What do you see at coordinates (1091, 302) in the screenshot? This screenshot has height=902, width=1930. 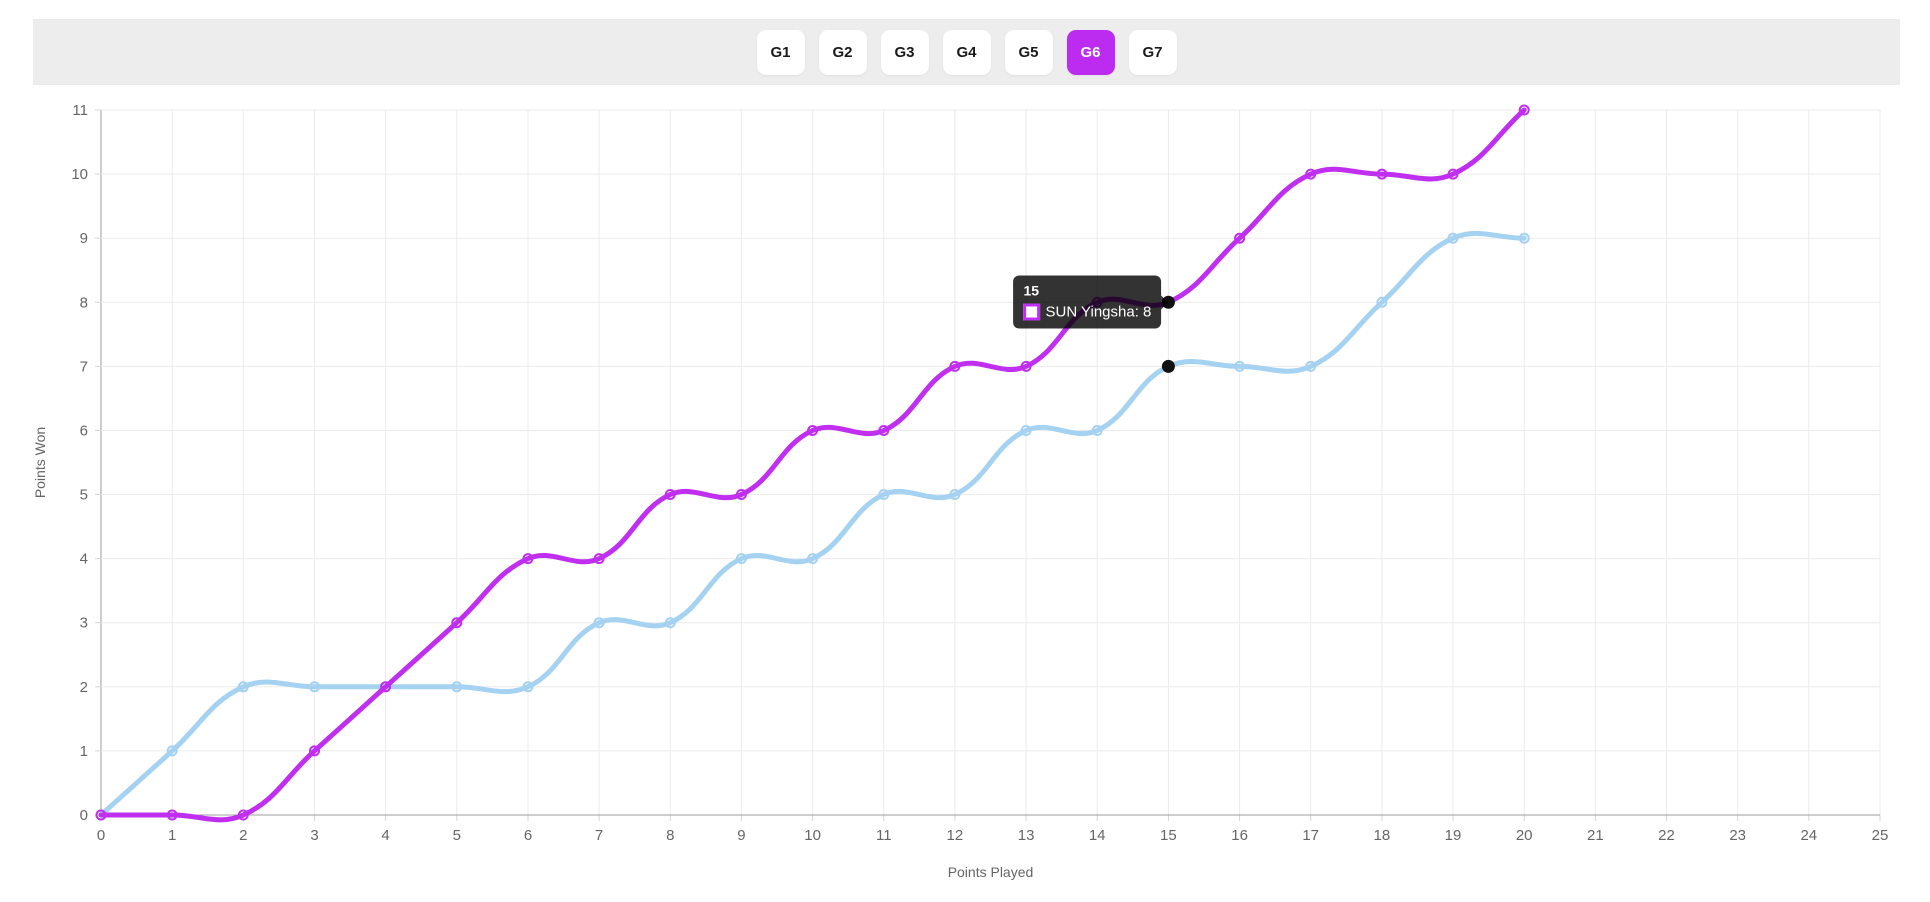 I see `chart-tooltip: 15 SUN Yingsha: 8` at bounding box center [1091, 302].